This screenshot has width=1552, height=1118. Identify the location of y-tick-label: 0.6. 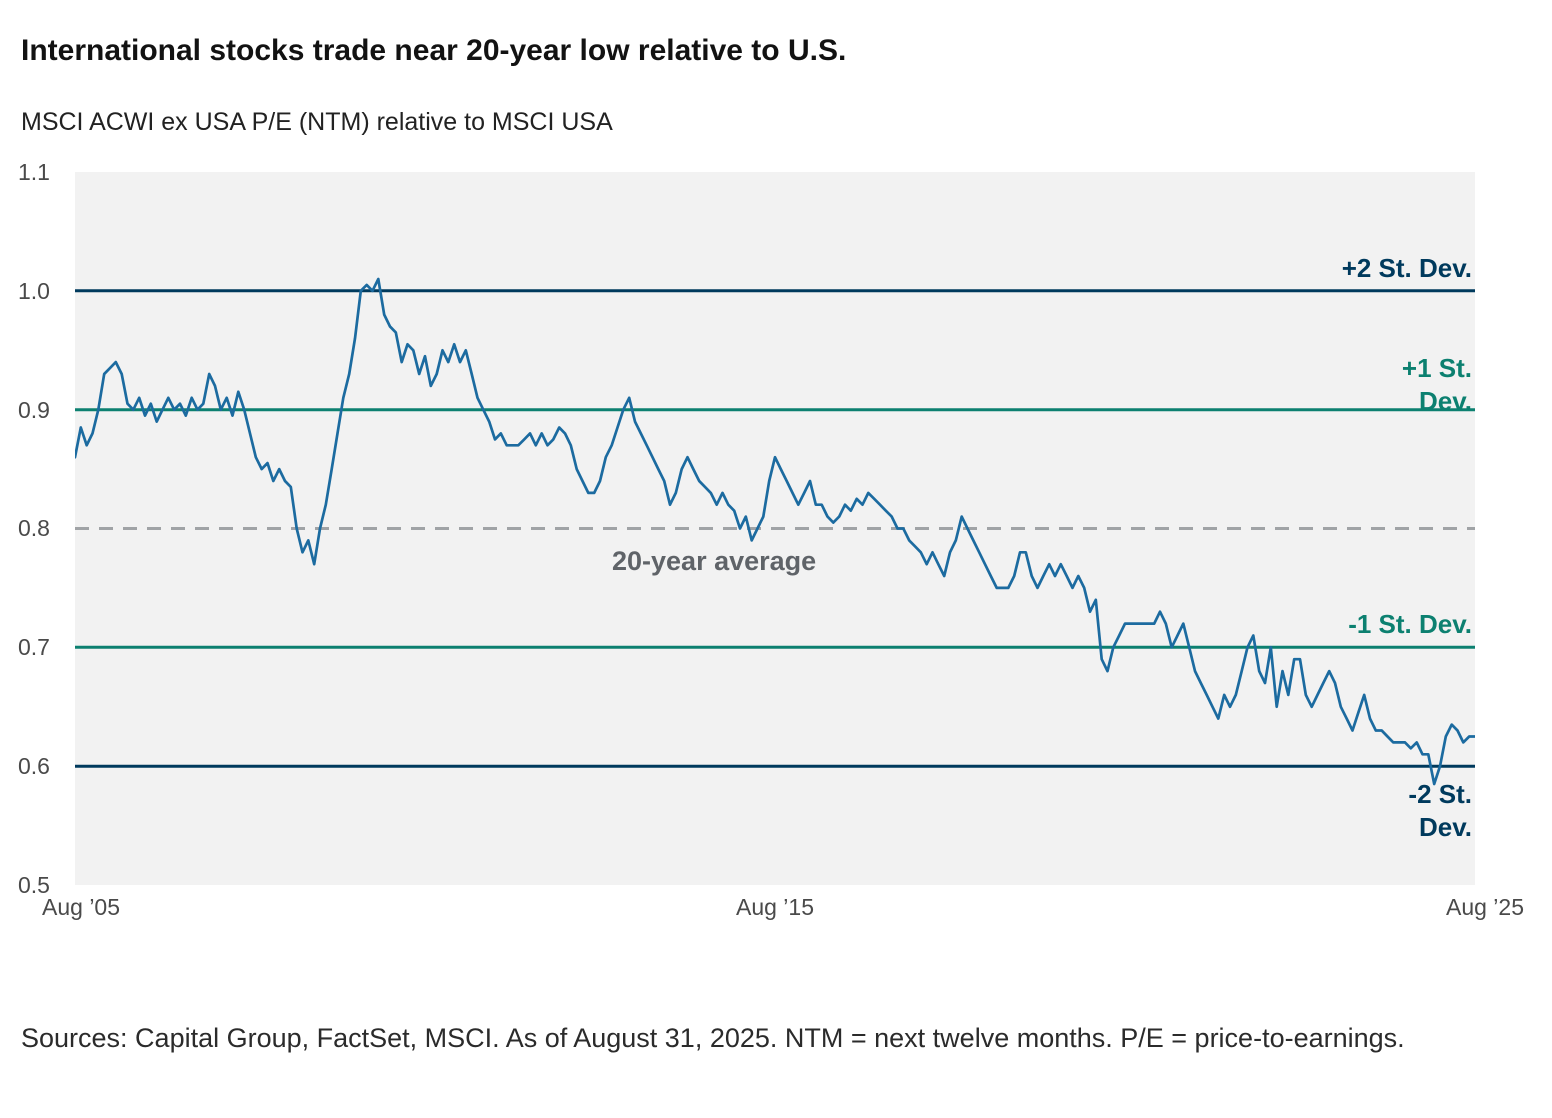
(34, 766).